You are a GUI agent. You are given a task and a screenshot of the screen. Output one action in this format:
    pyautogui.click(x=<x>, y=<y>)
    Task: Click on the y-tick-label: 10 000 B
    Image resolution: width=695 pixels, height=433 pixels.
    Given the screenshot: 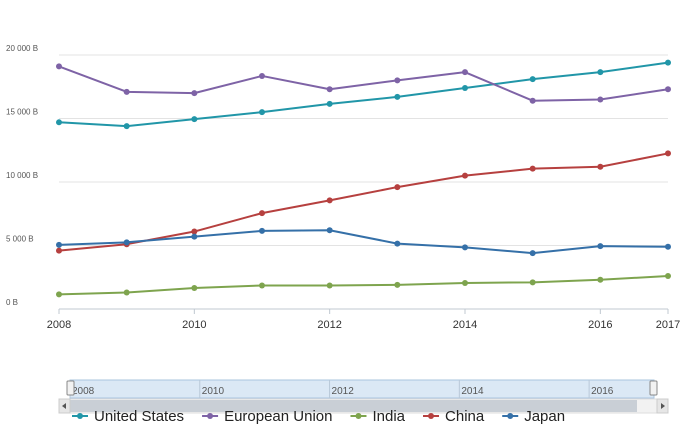 What is the action you would take?
    pyautogui.click(x=22, y=175)
    